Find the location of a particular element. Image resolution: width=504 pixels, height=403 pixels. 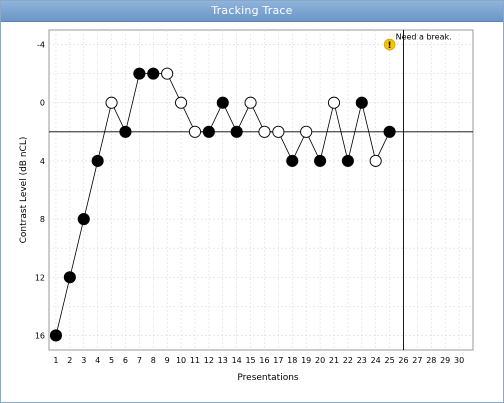

x-tick-label: 15 is located at coordinates (250, 360).